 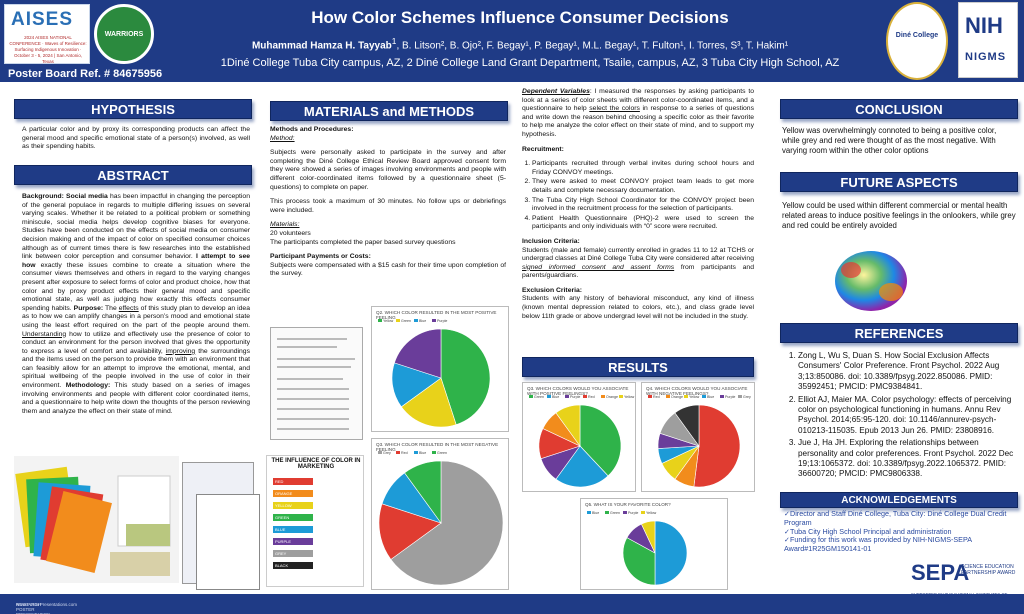 What do you see at coordinates (133, 109) in the screenshot?
I see `hypothesis-heading: HYPOTHESIS` at bounding box center [133, 109].